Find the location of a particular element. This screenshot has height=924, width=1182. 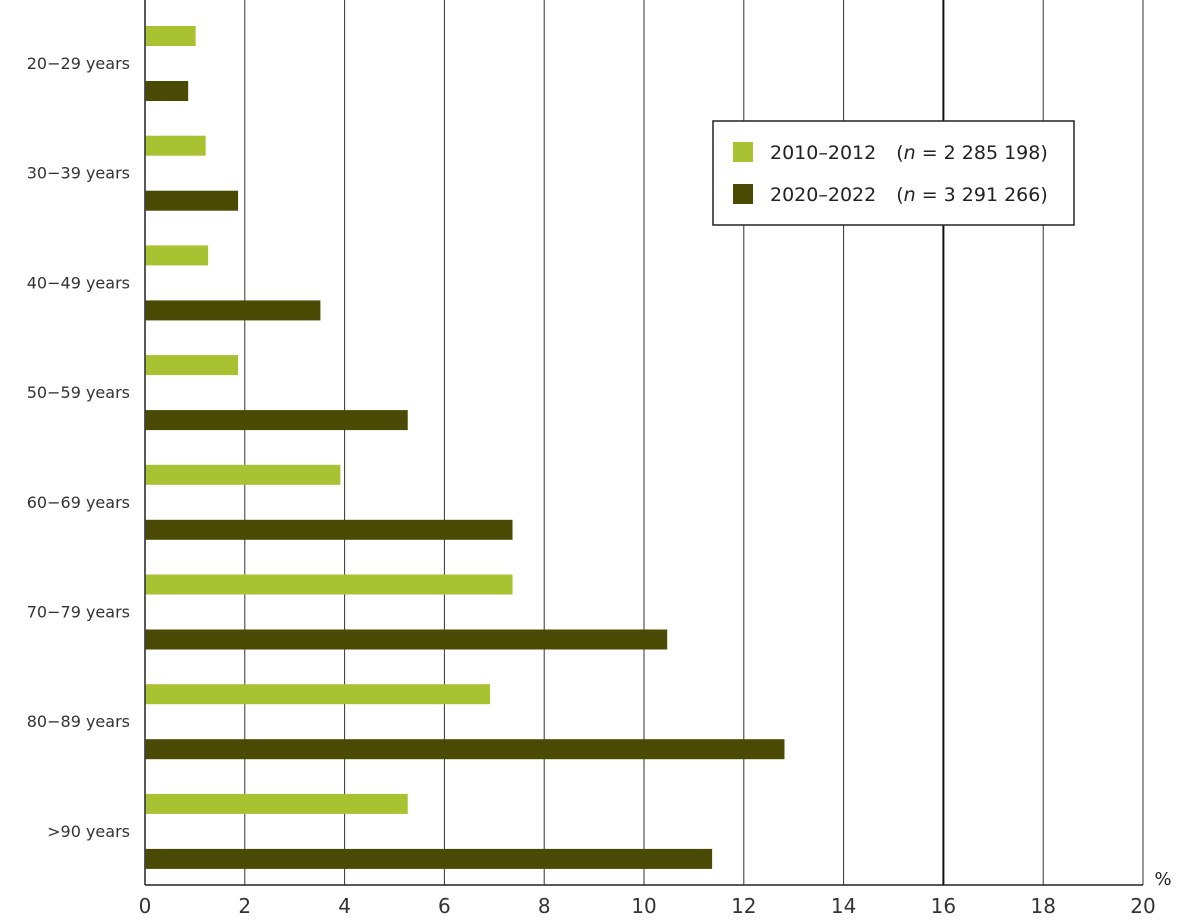

category-label-60-69-years: 60−69 years is located at coordinates (78, 502).